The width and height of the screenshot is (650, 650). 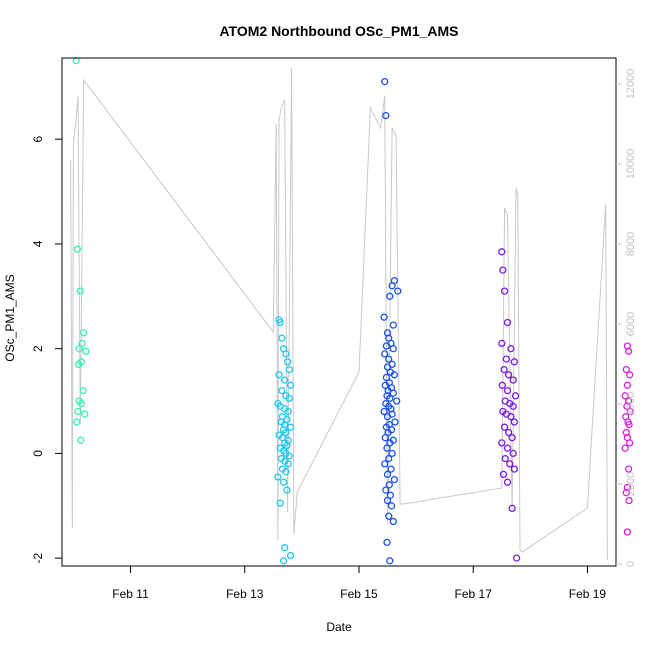 What do you see at coordinates (38, 348) in the screenshot?
I see `y-tick-label: 2` at bounding box center [38, 348].